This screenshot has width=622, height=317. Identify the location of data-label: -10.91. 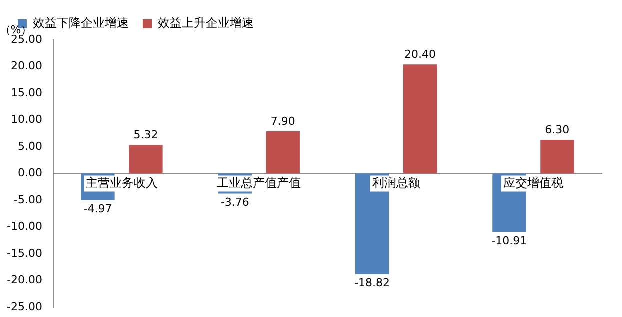
(510, 241).